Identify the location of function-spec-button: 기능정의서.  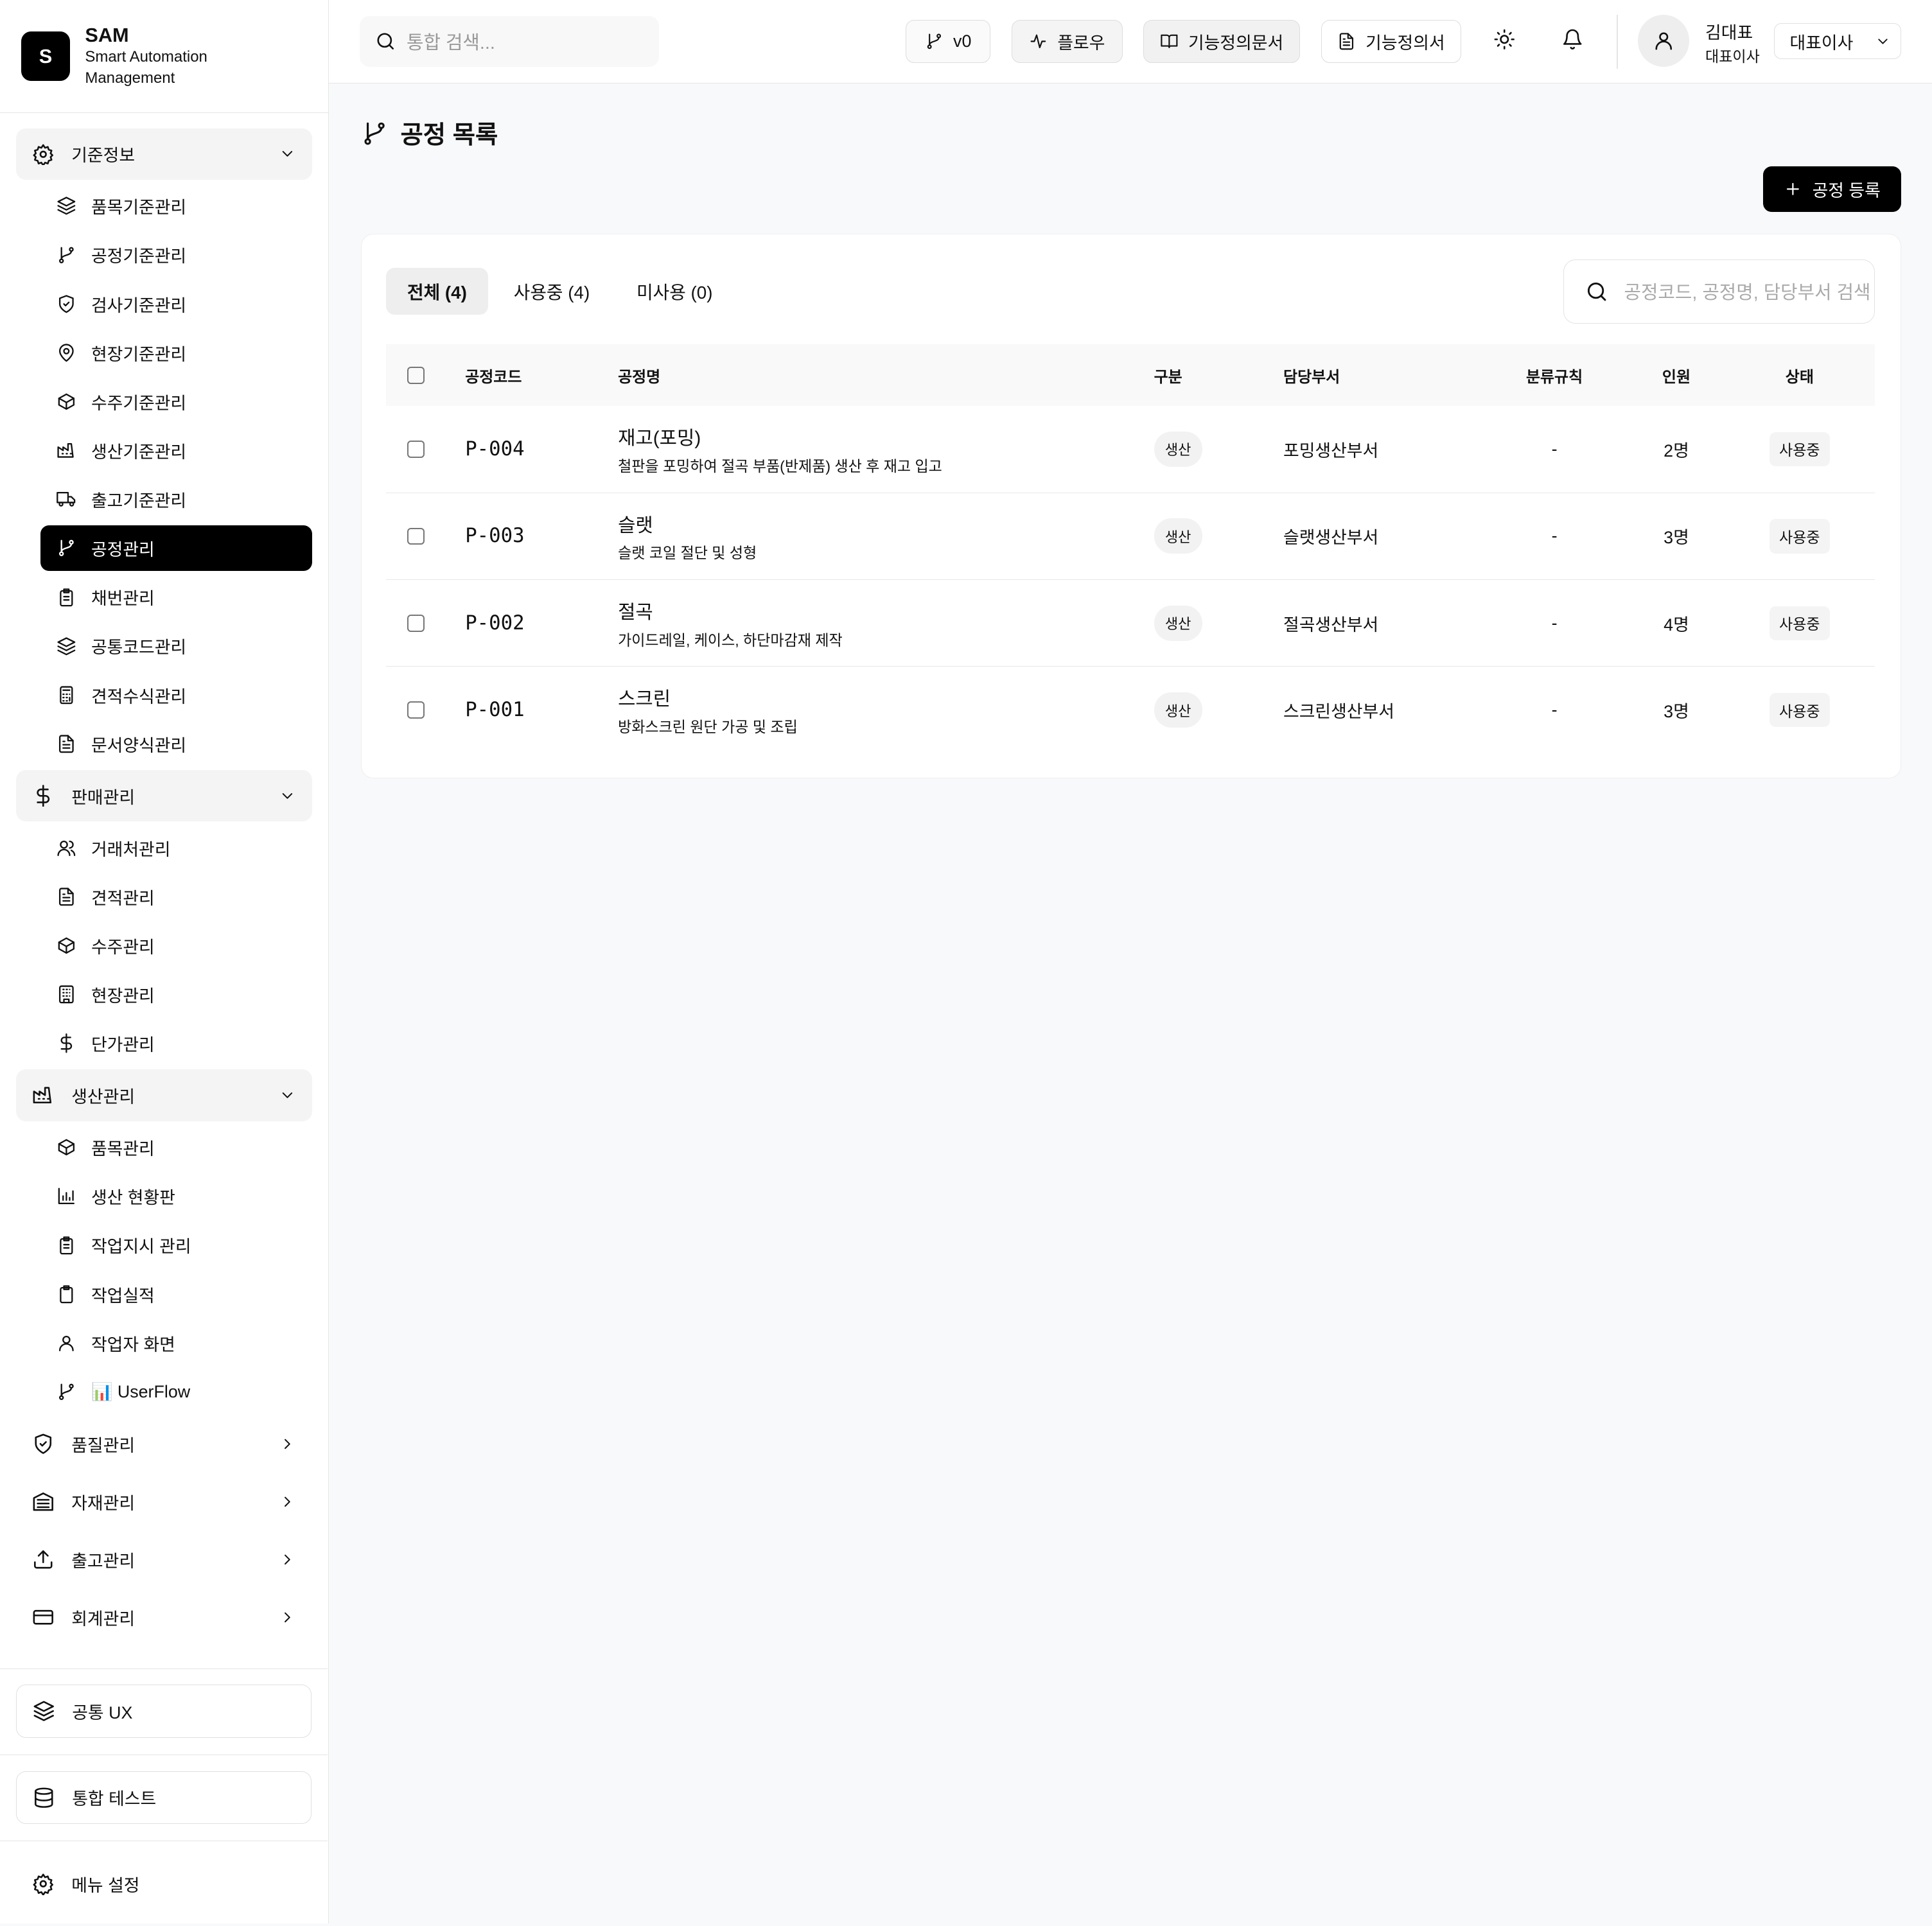
(1391, 41).